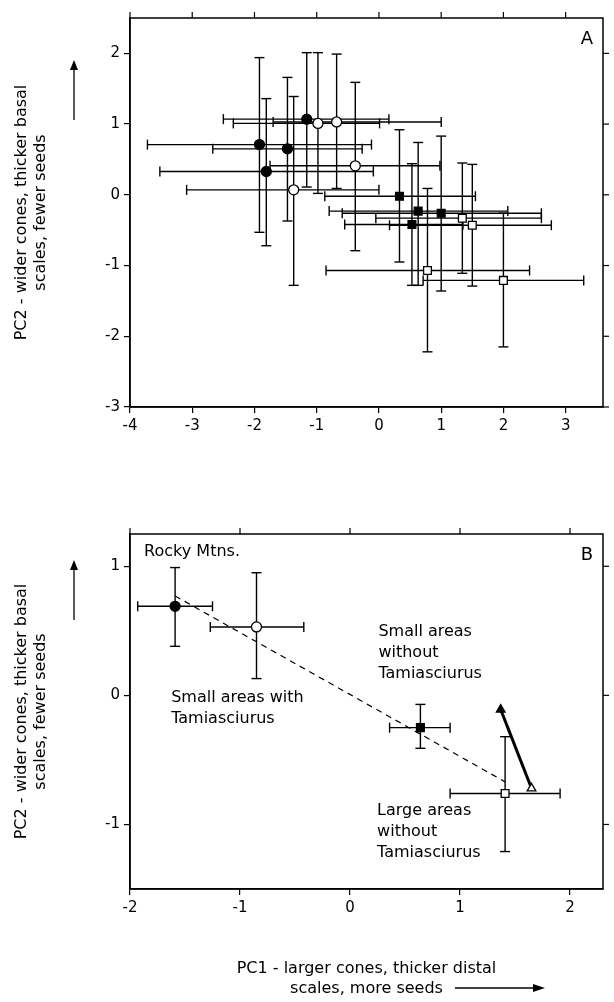  What do you see at coordinates (565, 424) in the screenshot?
I see `x-tick-label: 3` at bounding box center [565, 424].